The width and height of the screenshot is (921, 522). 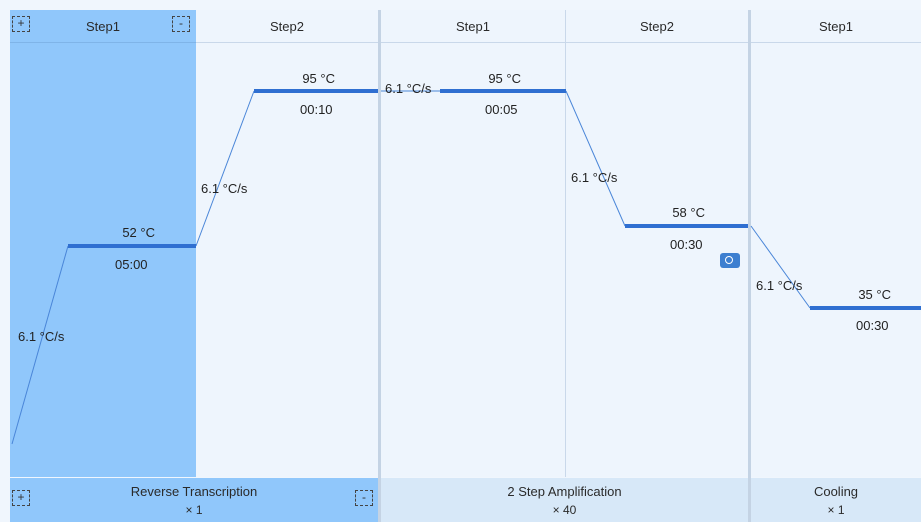 I want to click on step-temperature: 35 °C, so click(x=874, y=294).